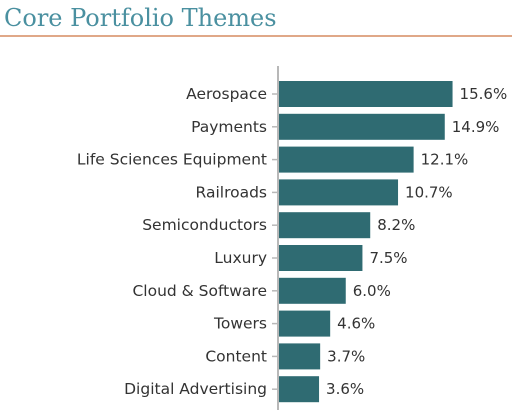 Image resolution: width=512 pixels, height=412 pixels. I want to click on category-label: Payments, so click(229, 127).